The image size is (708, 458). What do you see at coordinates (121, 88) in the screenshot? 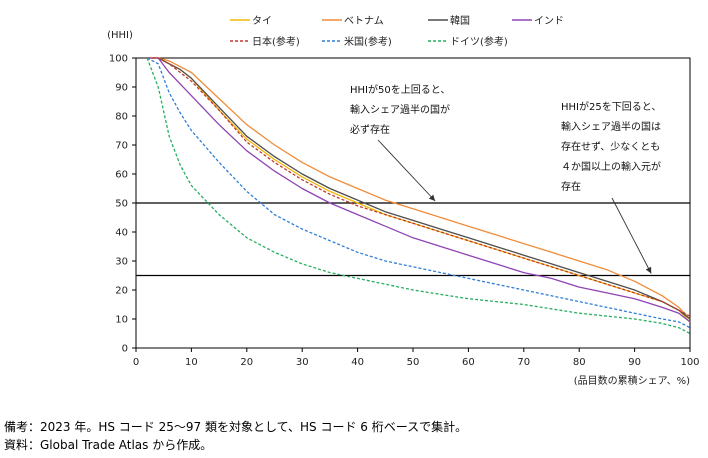
I see `y-tick-label: 90` at bounding box center [121, 88].